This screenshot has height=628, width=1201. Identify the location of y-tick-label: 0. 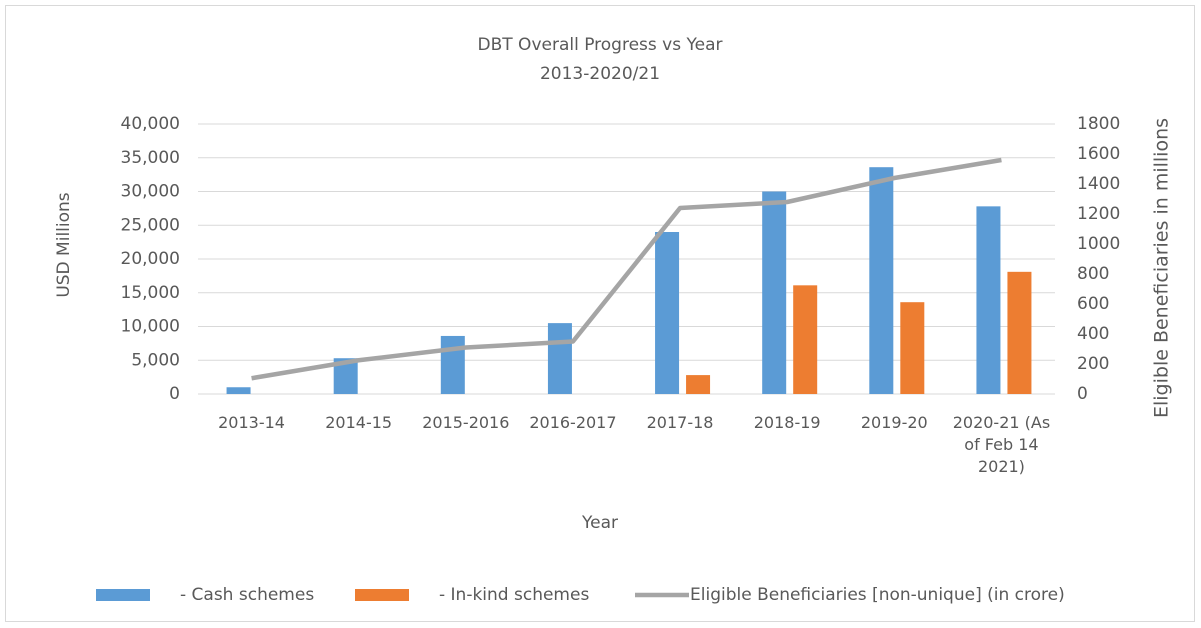
(174, 394).